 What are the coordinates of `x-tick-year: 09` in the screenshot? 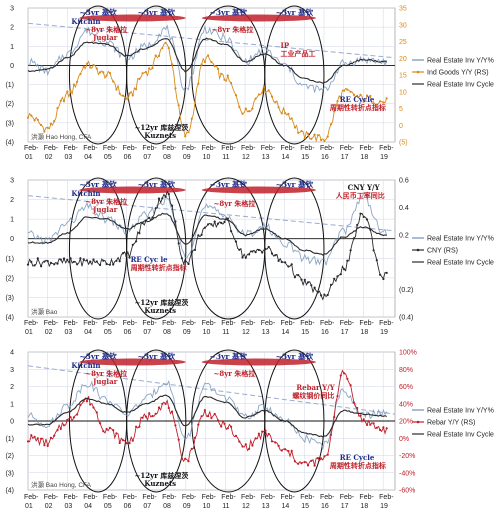 It's located at (187, 157).